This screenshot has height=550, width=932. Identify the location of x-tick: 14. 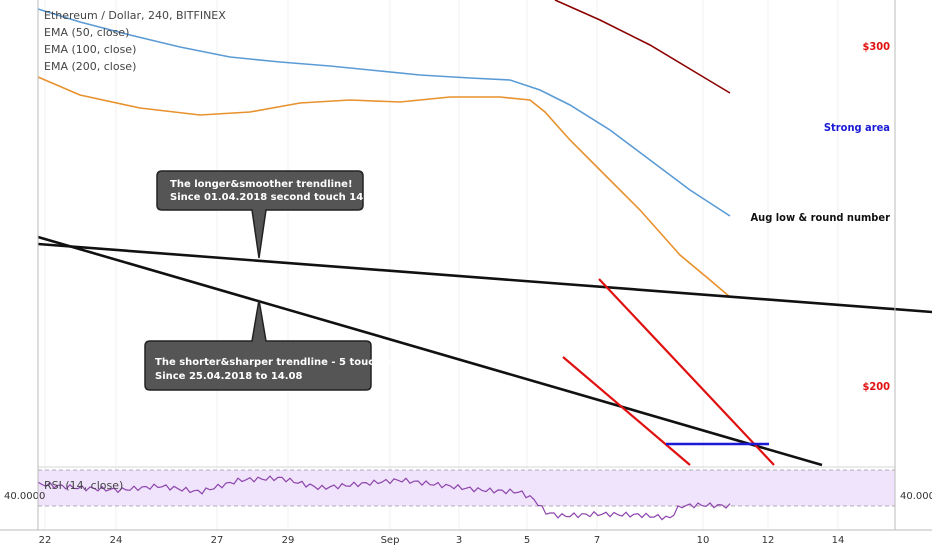
(838, 540).